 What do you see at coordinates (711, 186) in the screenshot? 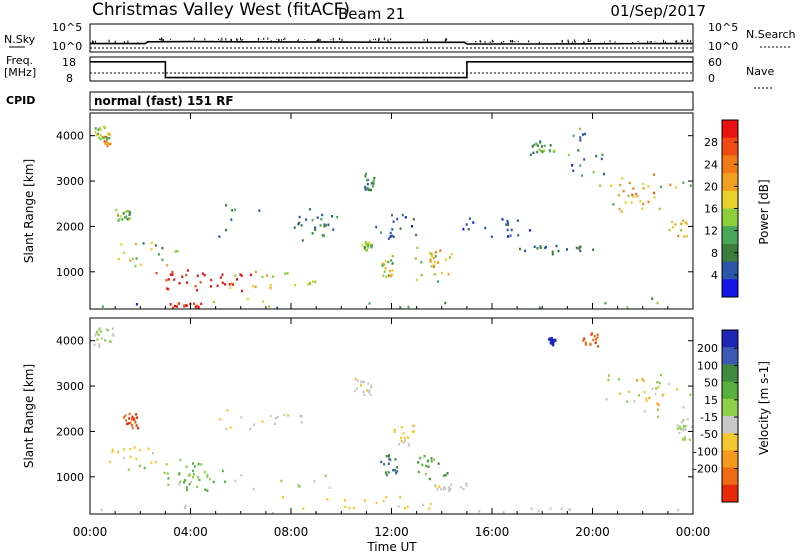
I see `colorbar-tick-label: 20` at bounding box center [711, 186].